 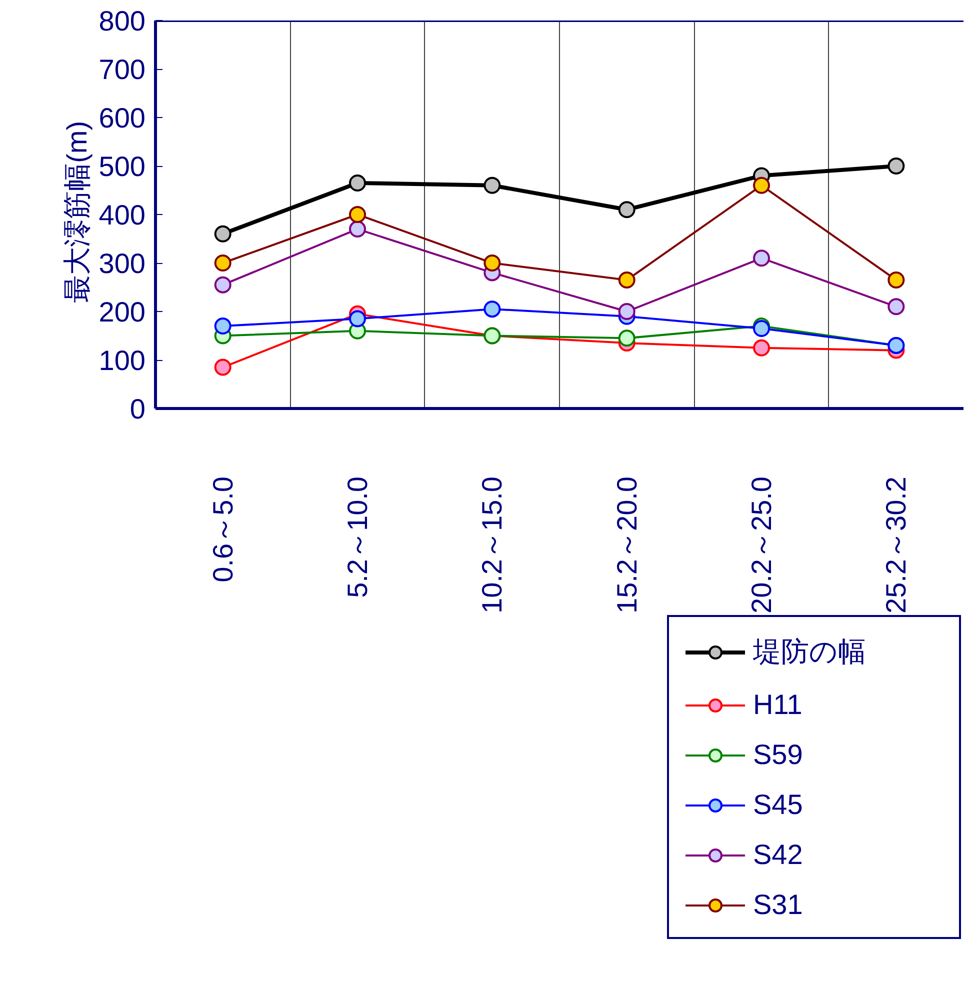 I want to click on x-tick-label: 0.6～5.0, so click(x=222, y=529).